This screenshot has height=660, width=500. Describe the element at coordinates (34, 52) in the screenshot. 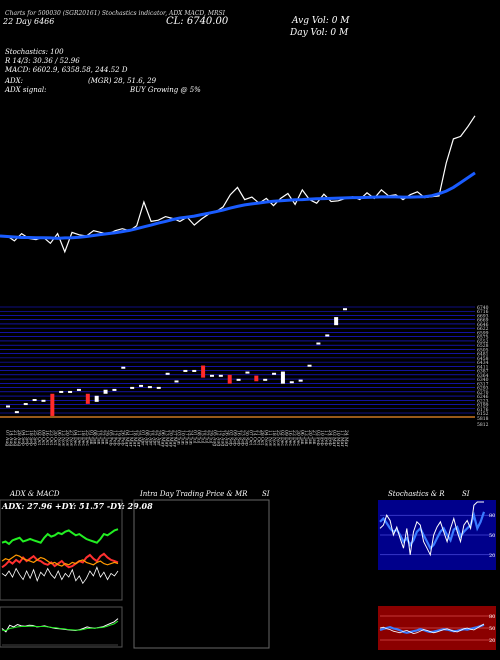

I see `stochastics-line: Stochastics: 100` at that location.